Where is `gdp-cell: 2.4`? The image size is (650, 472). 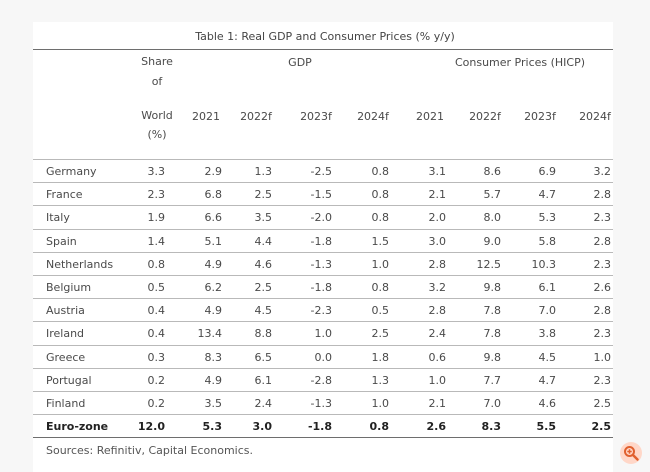 gdp-cell: 2.4 is located at coordinates (263, 403).